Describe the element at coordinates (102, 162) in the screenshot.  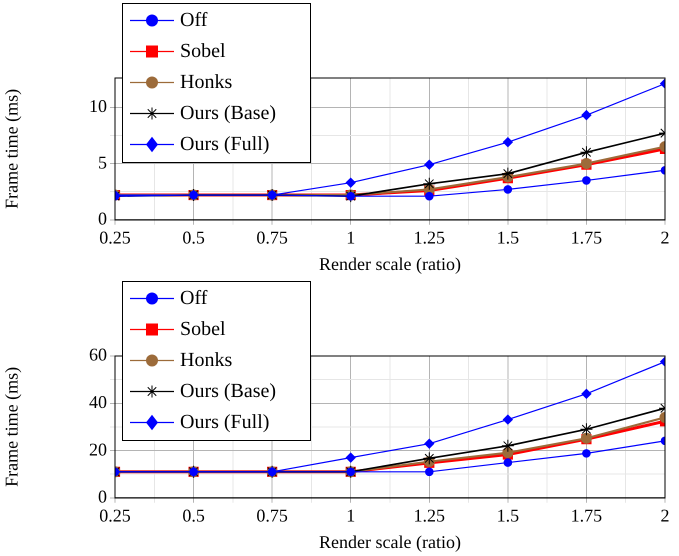
I see `y-tick-label: 5` at that location.